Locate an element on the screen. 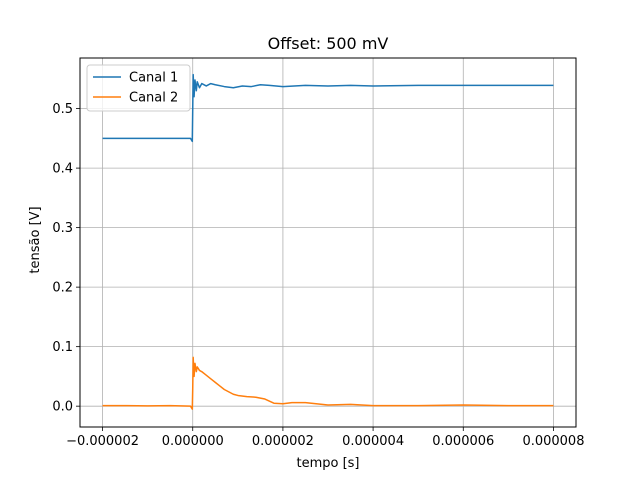 Image resolution: width=640 pixels, height=480 pixels. x-tick-label: 0.000006 is located at coordinates (463, 441).